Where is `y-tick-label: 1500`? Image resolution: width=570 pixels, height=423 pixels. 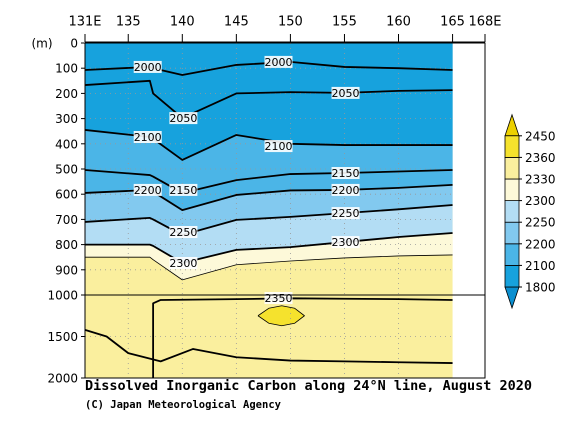
y-tick-label: 1500 is located at coordinates (62, 337).